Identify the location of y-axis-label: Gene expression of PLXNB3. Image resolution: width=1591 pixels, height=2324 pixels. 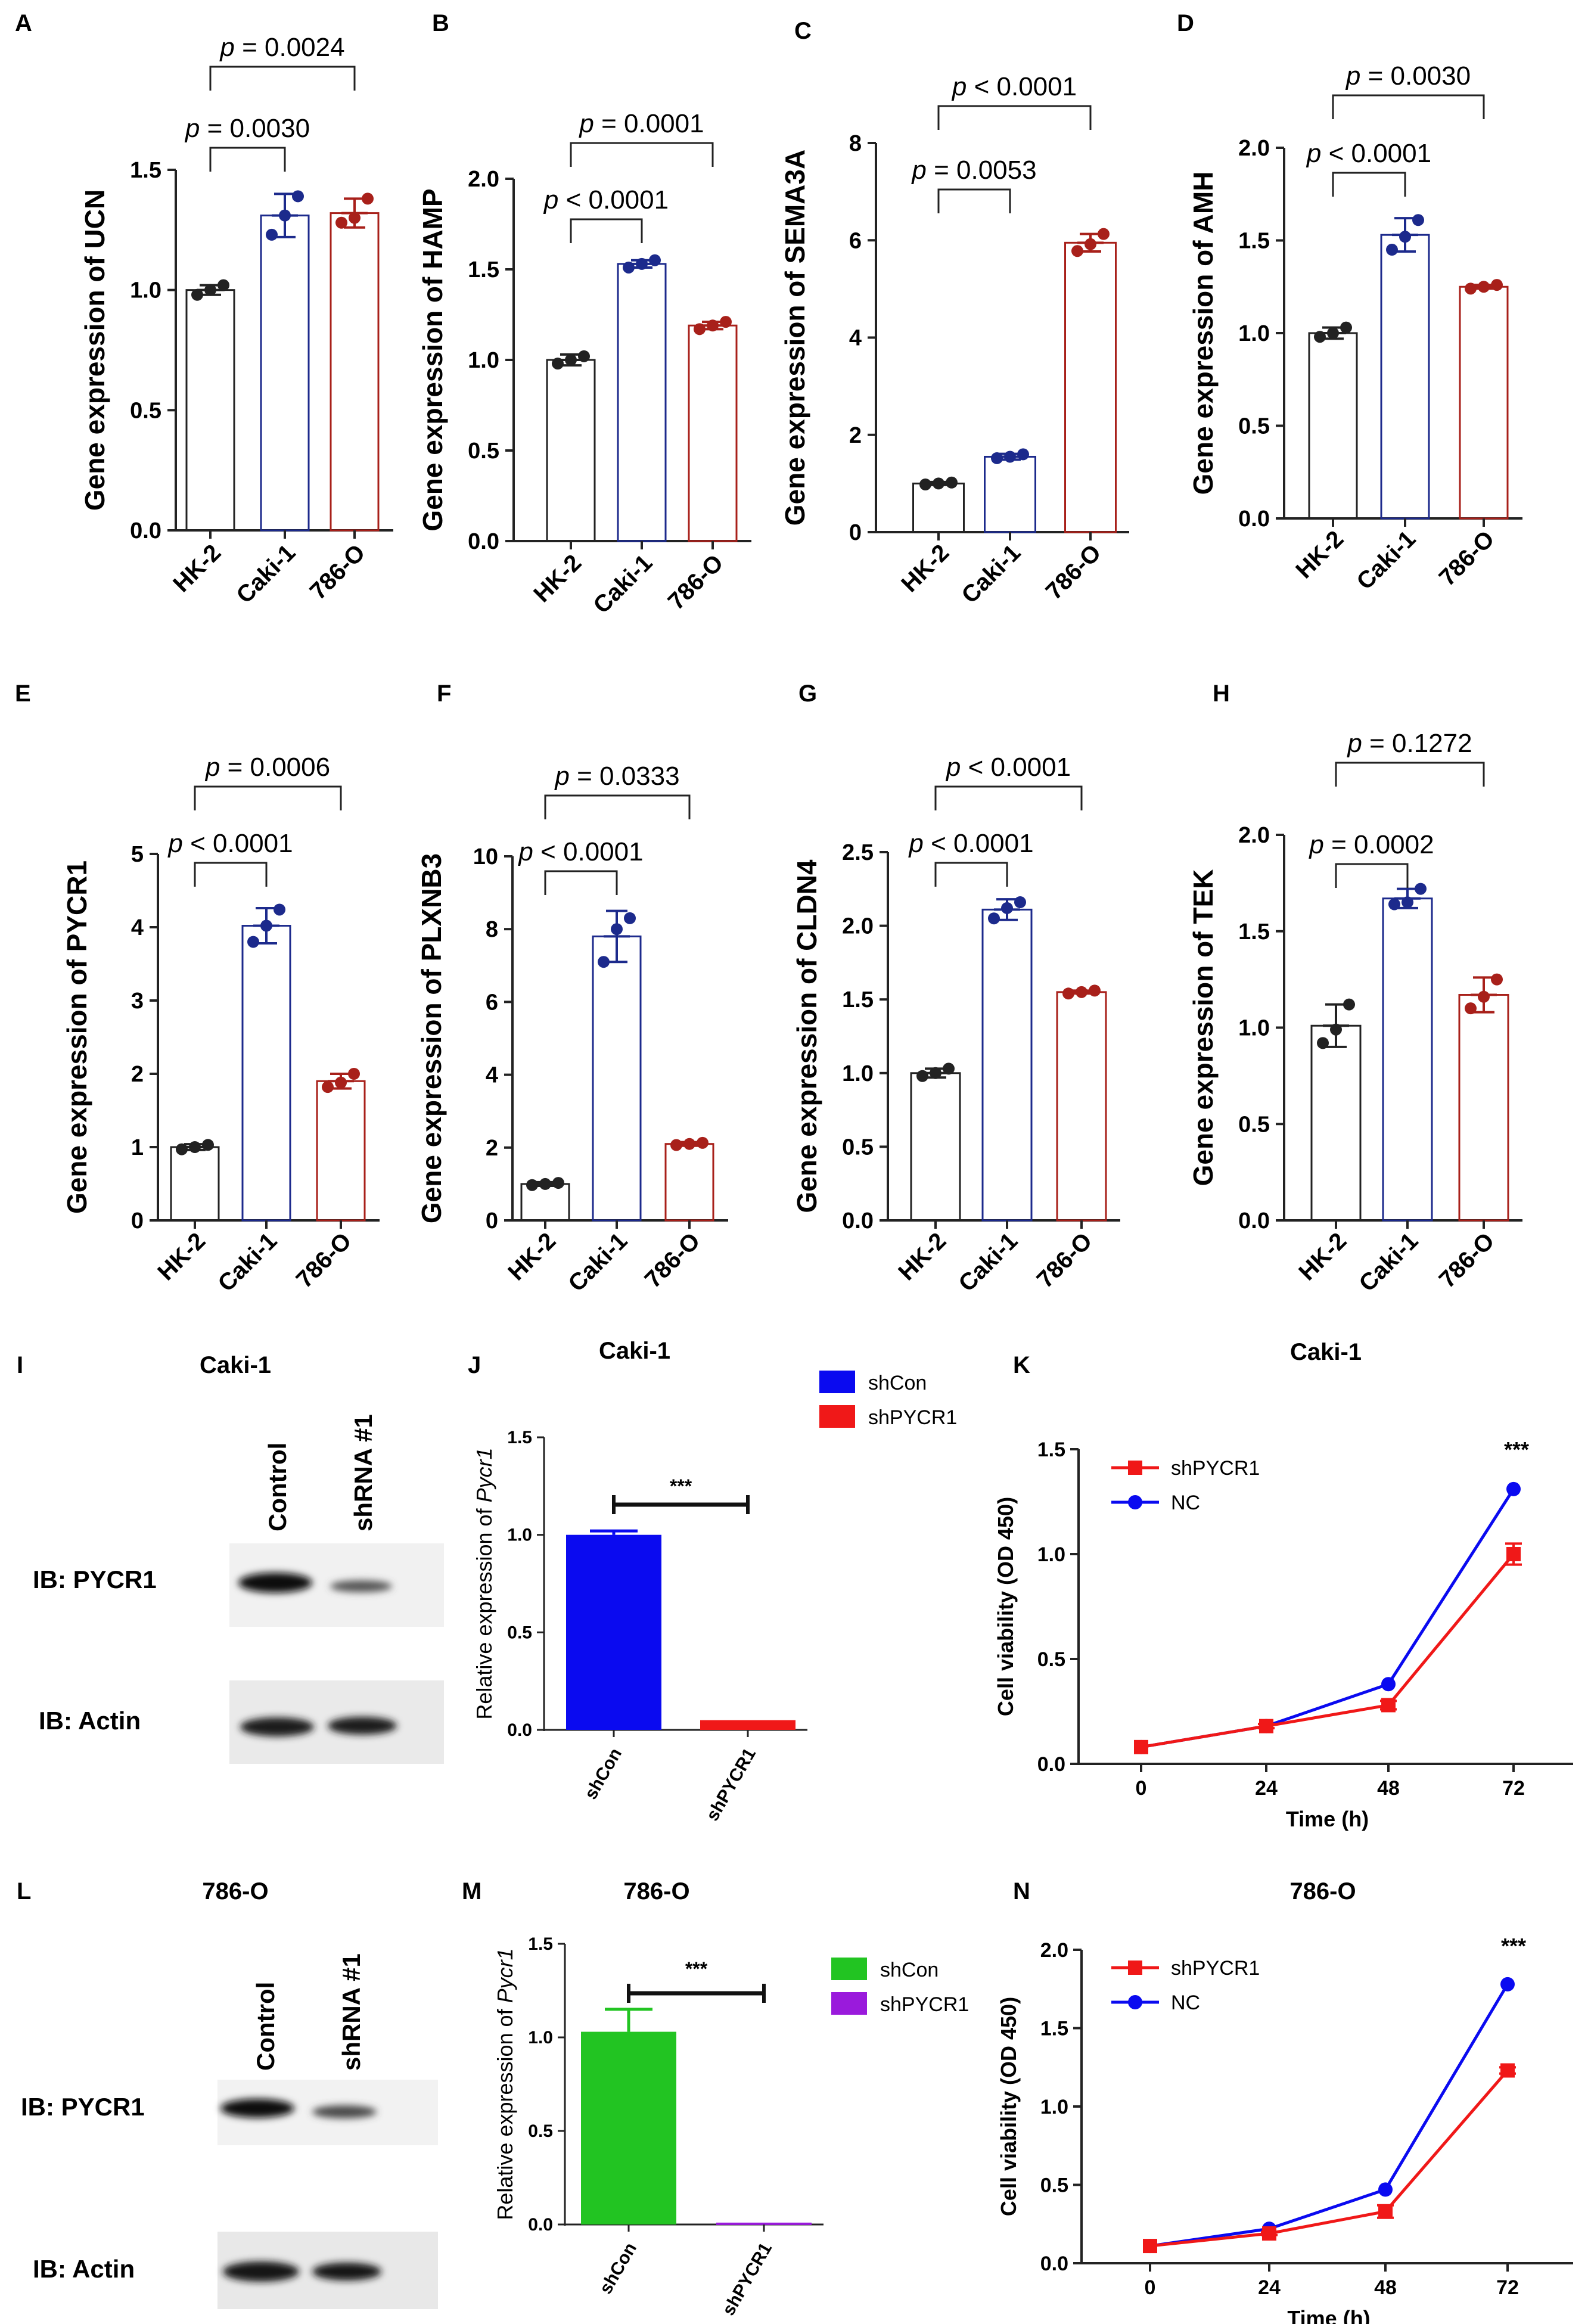
(431, 1038).